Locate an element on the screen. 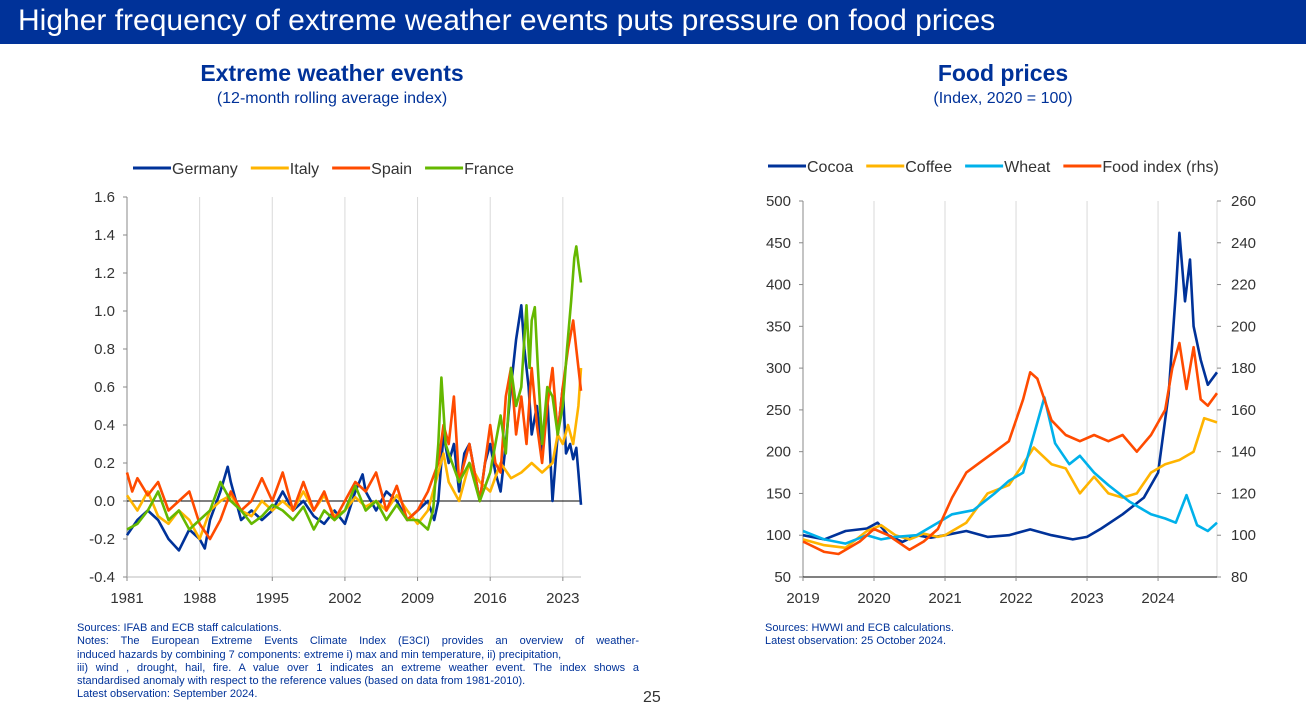 Image resolution: width=1306 pixels, height=710 pixels. x-tick-label: 1981 is located at coordinates (126, 598).